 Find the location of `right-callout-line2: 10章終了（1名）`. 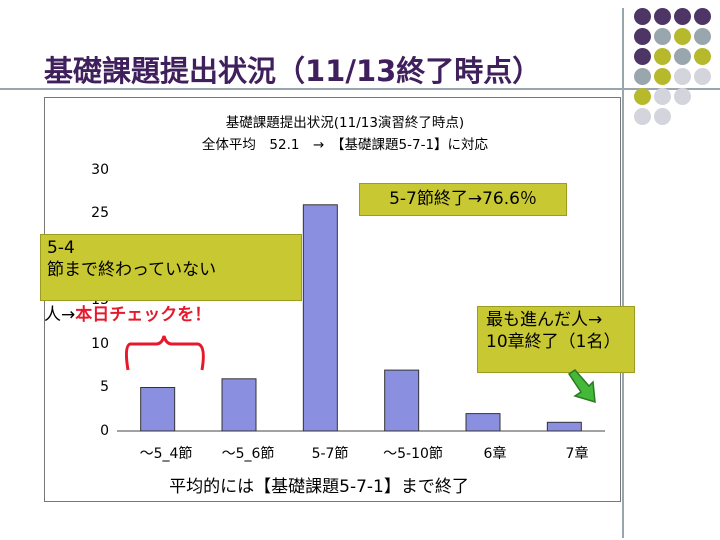

right-callout-line2: 10章終了（1名） is located at coordinates (553, 342).